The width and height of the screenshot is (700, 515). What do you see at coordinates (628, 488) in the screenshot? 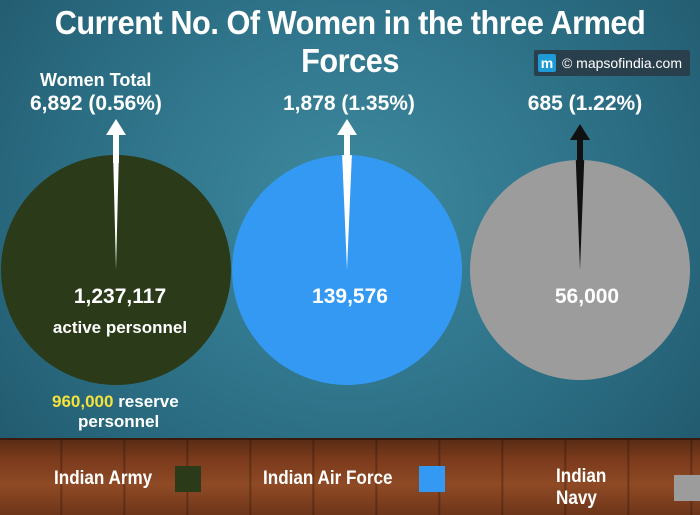
I see `legend-navy: Indian Navy` at bounding box center [628, 488].